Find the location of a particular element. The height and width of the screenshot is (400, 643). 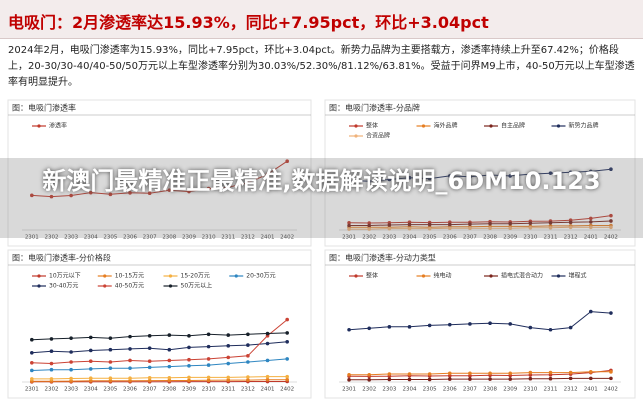

header: 电吸门：2月渗透率达15.93%，同比+7.95pct，环比+3.04pct is located at coordinates (321, 19).